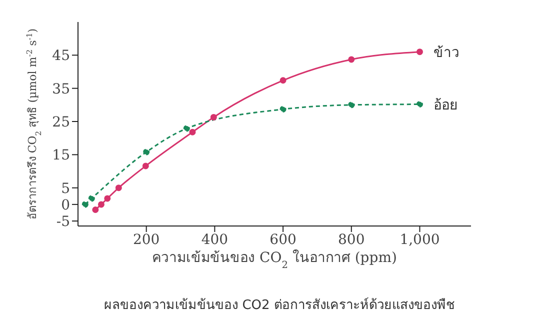  Describe the element at coordinates (65, 205) in the screenshot. I see `y-tick-label: 0` at that location.